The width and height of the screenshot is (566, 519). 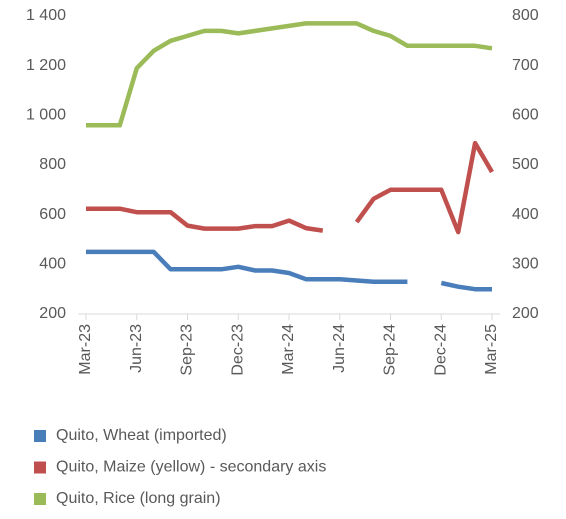 What do you see at coordinates (237, 350) in the screenshot?
I see `x-tick-label: Dec-23` at bounding box center [237, 350].